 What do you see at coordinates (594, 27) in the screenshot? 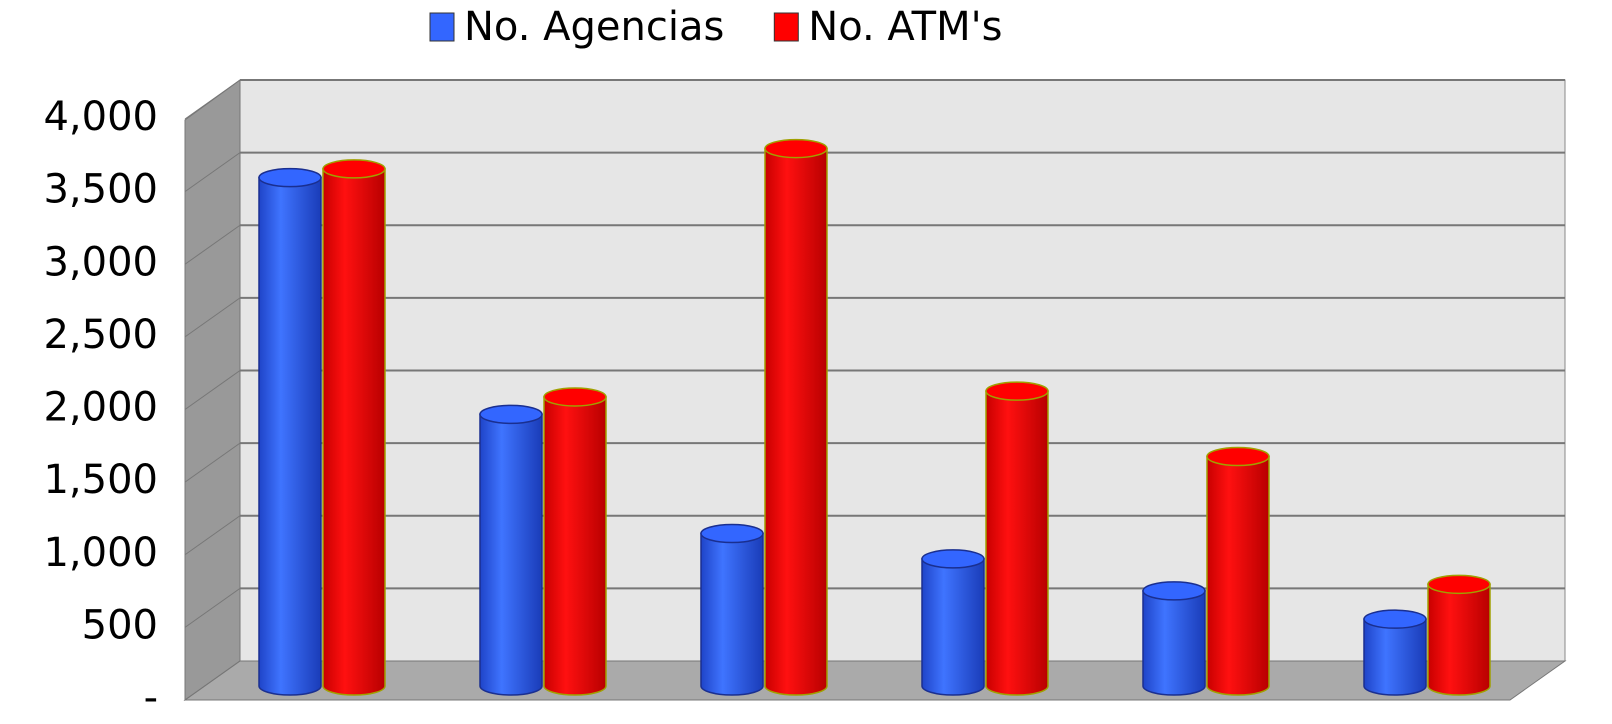
I see `legend-label: No. Agencias` at bounding box center [594, 27].